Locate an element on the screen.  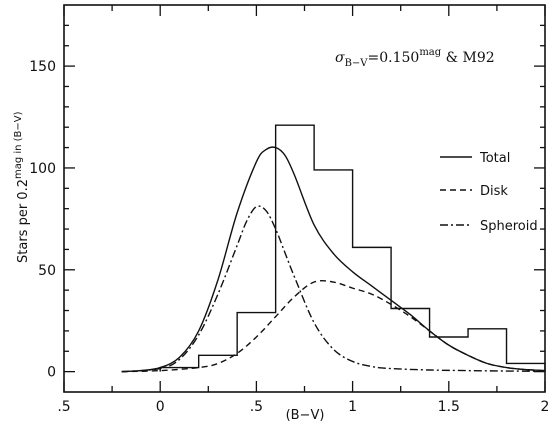
y-tick-label: 100 is located at coordinates (42, 169).